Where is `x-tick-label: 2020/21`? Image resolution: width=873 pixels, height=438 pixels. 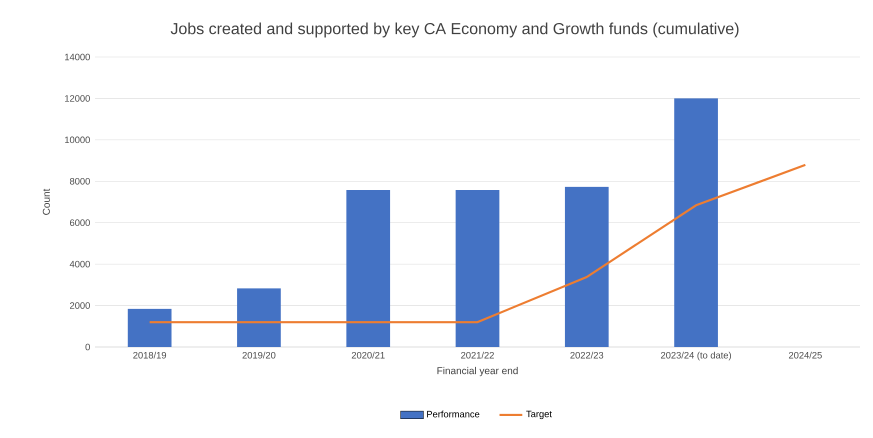
x-tick-label: 2020/21 is located at coordinates (368, 355).